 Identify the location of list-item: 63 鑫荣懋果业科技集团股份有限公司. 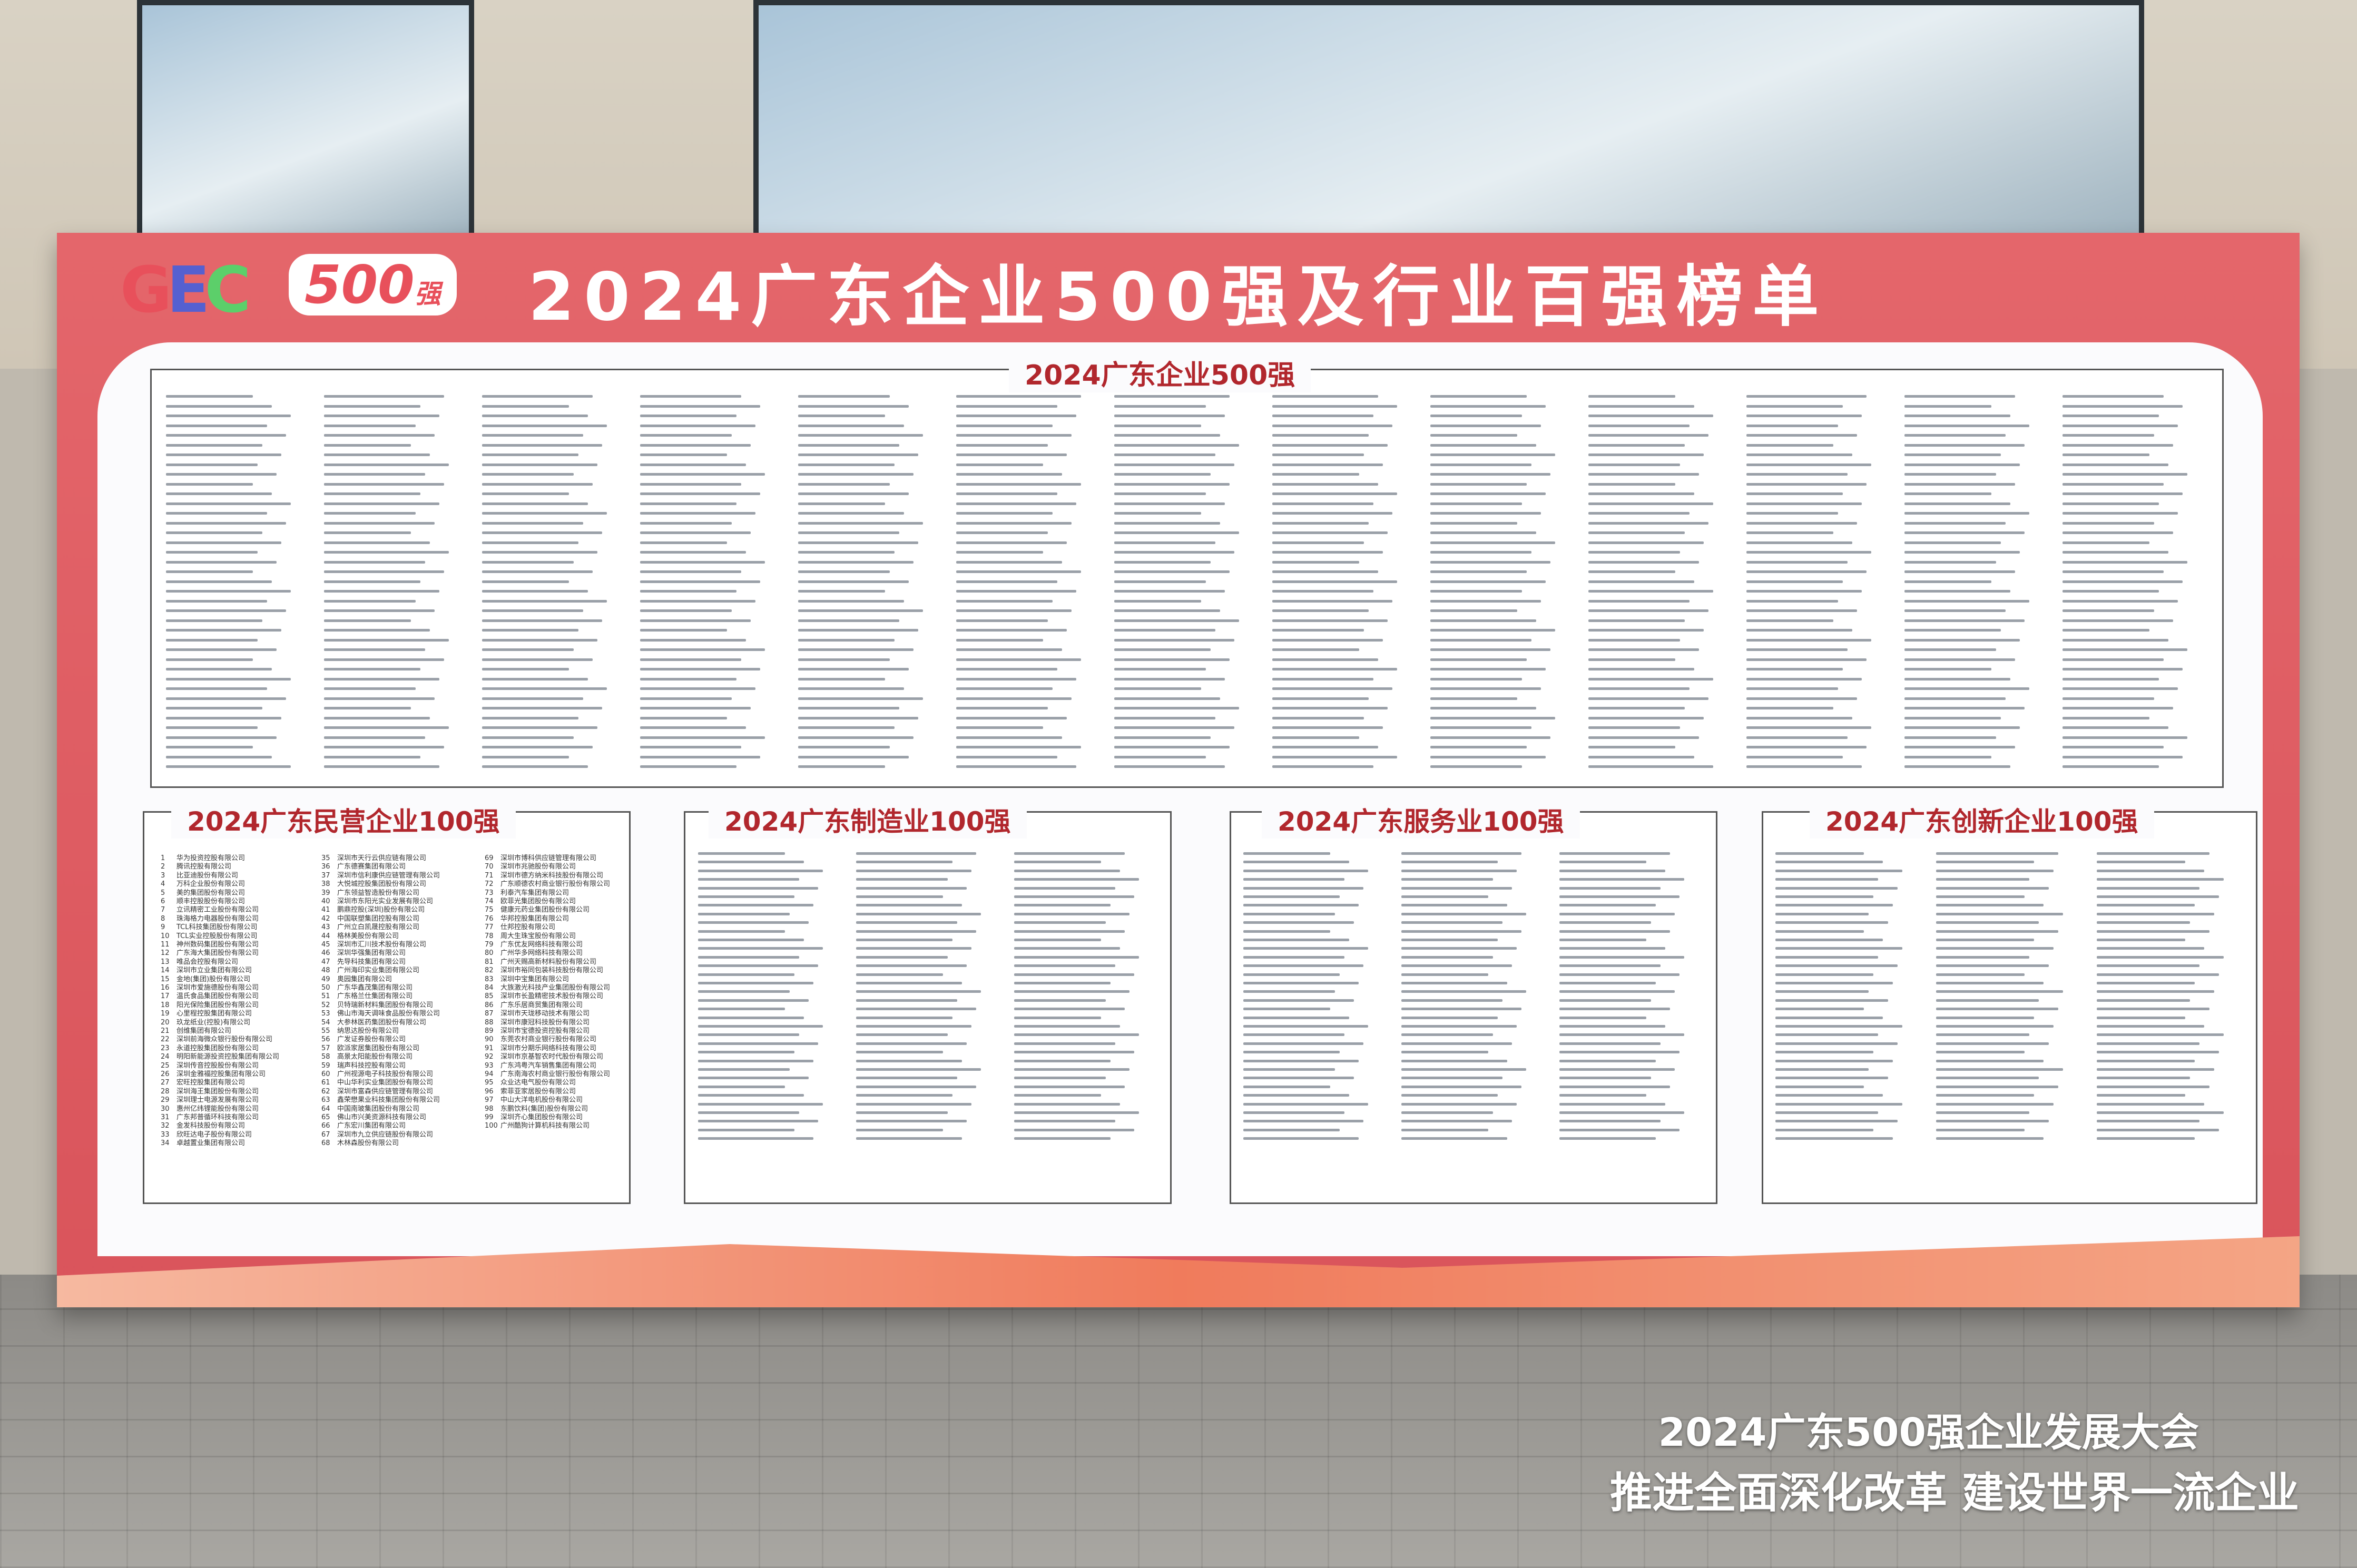
(380, 1100).